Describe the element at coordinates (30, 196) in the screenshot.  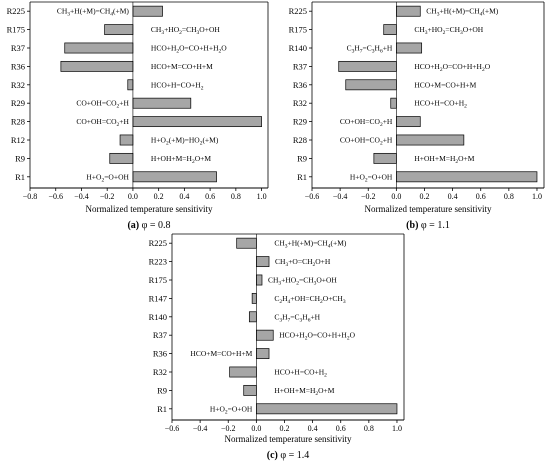
I see `x-tick-label: −0.8` at that location.